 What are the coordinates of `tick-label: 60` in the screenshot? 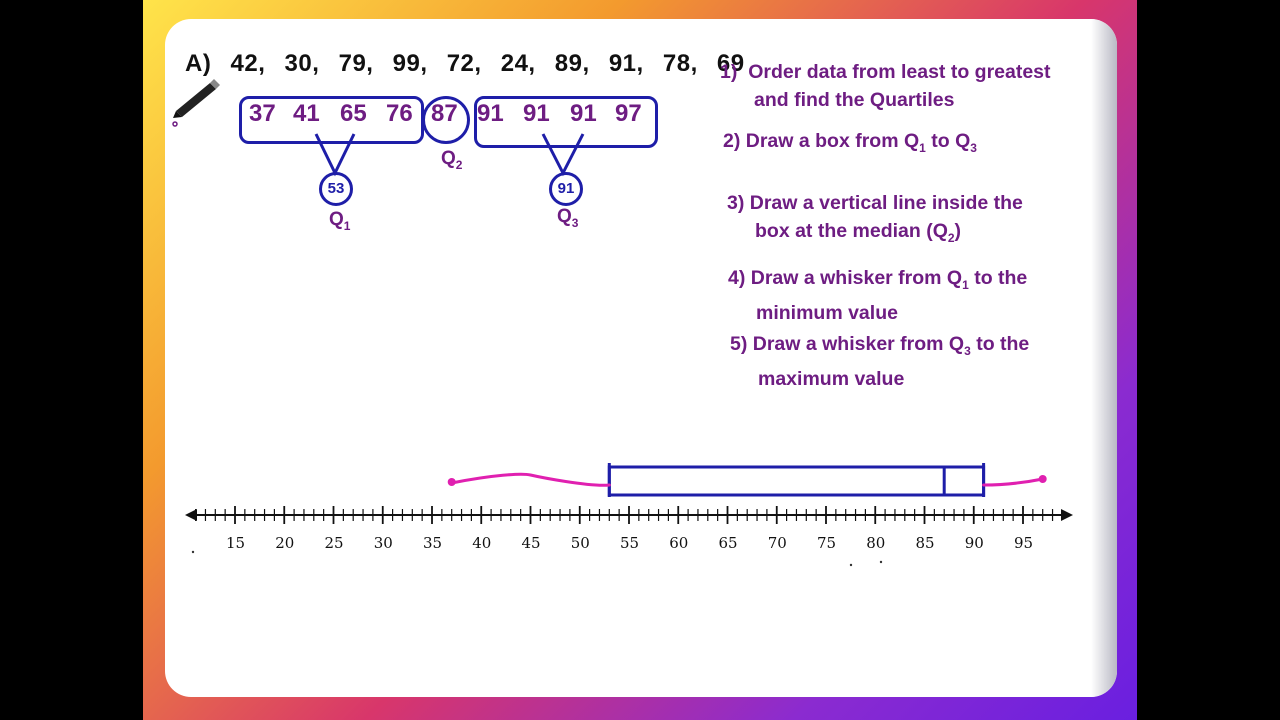 It's located at (679, 543).